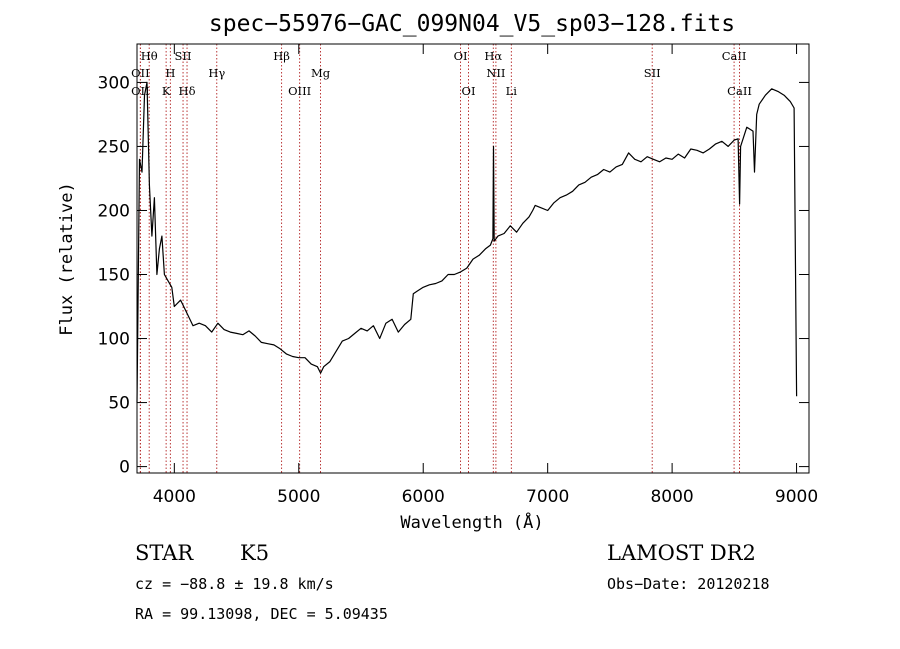 Image resolution: width=900 pixels, height=649 pixels. I want to click on marker-label: Li, so click(512, 91).